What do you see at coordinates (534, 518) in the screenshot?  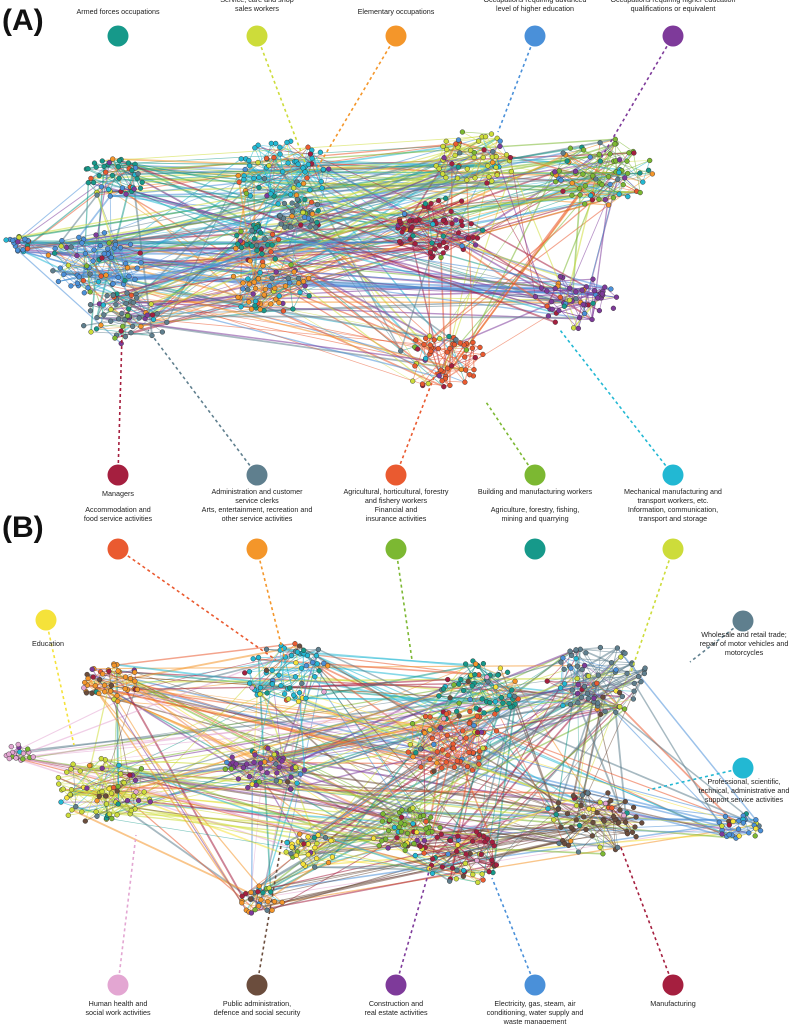 I see `legend-label: mining and quarrying` at bounding box center [534, 518].